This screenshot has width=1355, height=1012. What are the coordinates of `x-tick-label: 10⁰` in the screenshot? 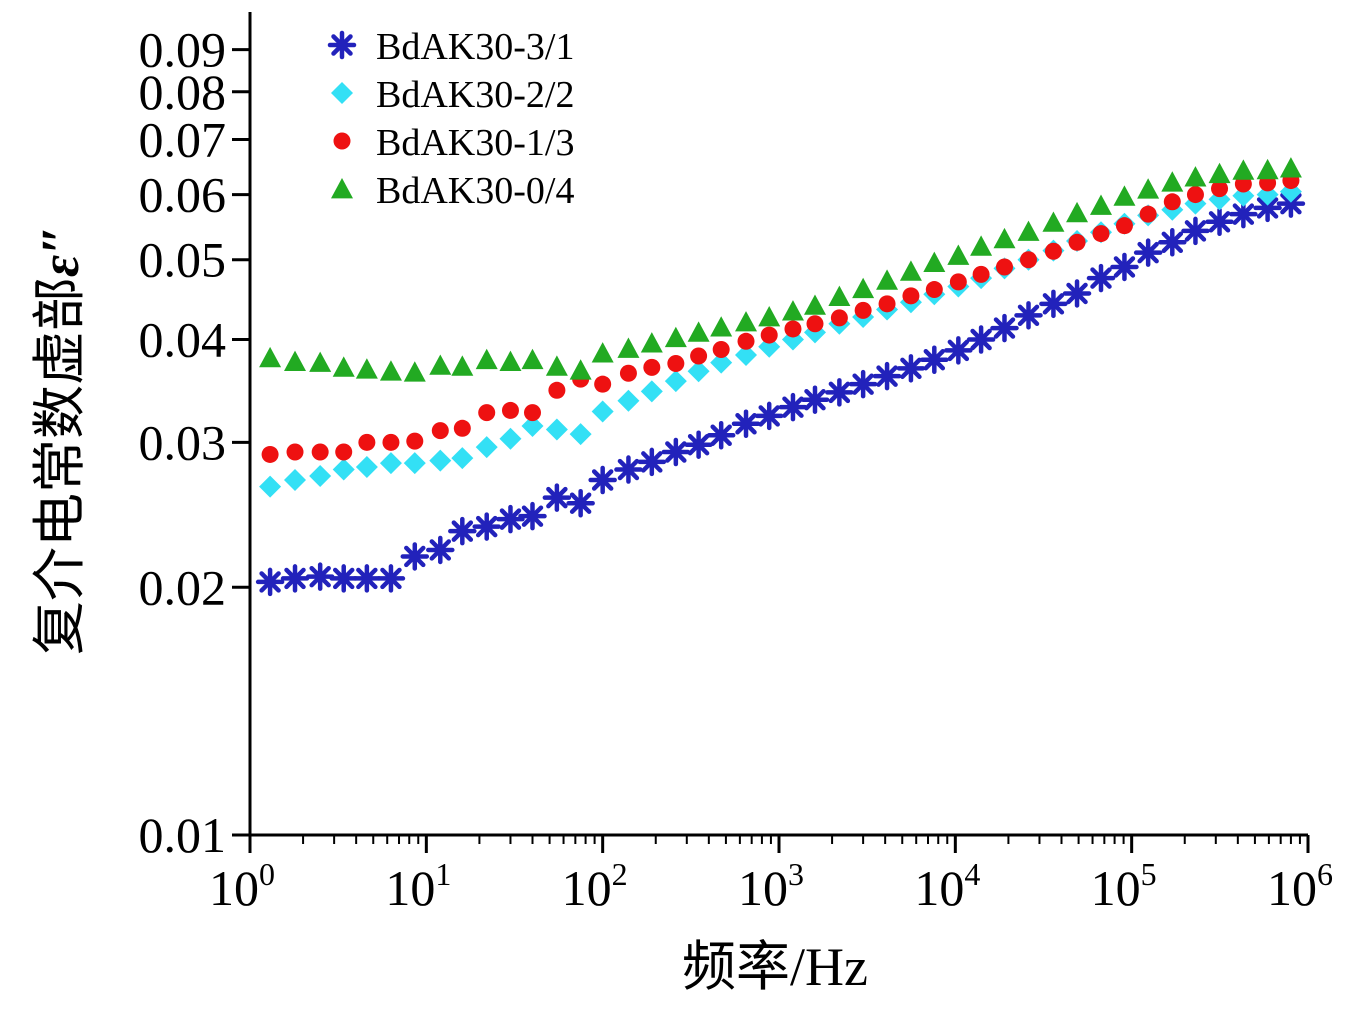 It's located at (242, 886).